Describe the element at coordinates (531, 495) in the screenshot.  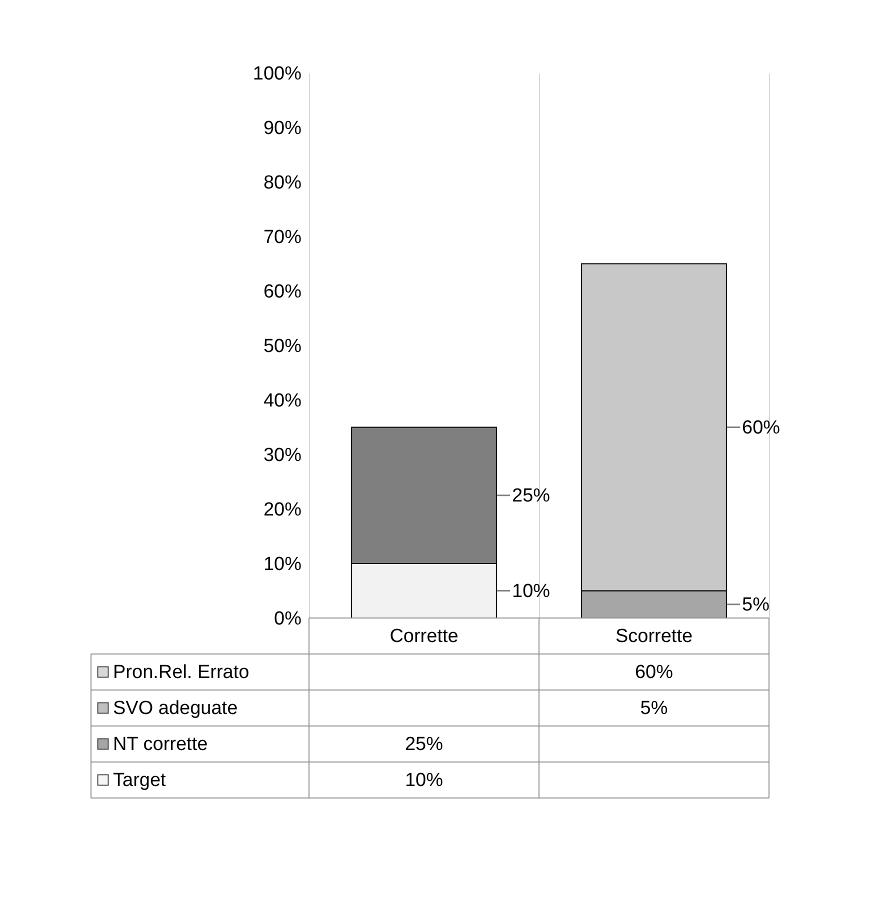
I see `data-label: 25%` at that location.